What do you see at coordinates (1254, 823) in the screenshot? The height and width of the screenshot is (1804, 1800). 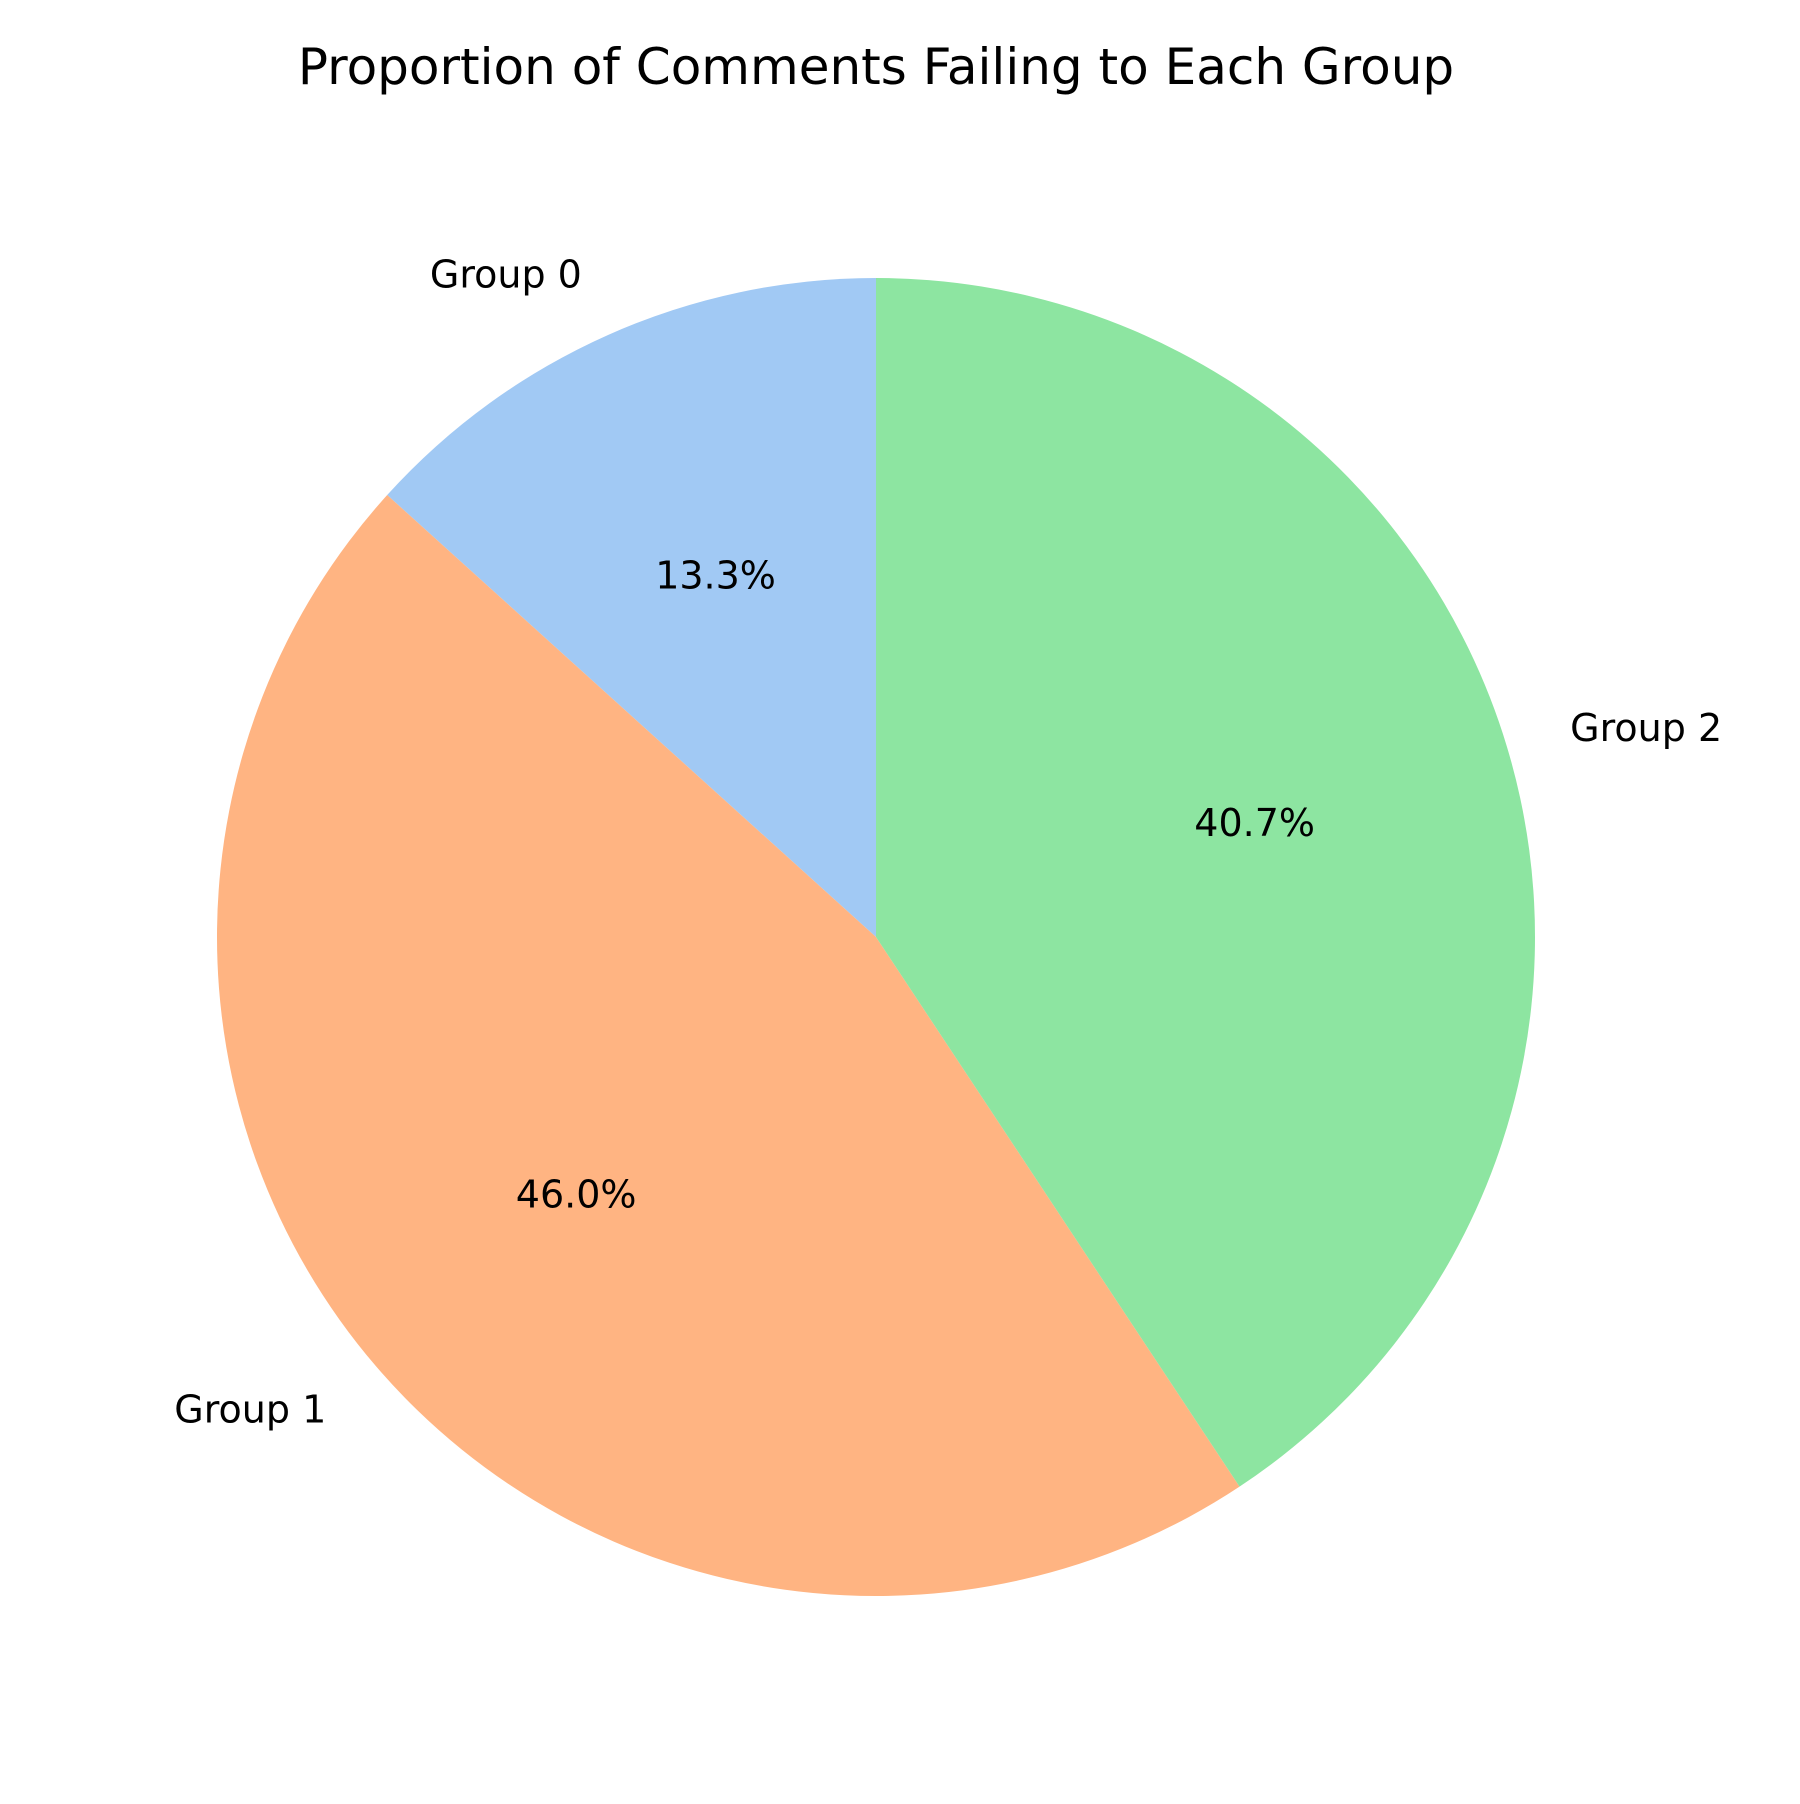 I see `pie-percent-label: 40.7%` at bounding box center [1254, 823].